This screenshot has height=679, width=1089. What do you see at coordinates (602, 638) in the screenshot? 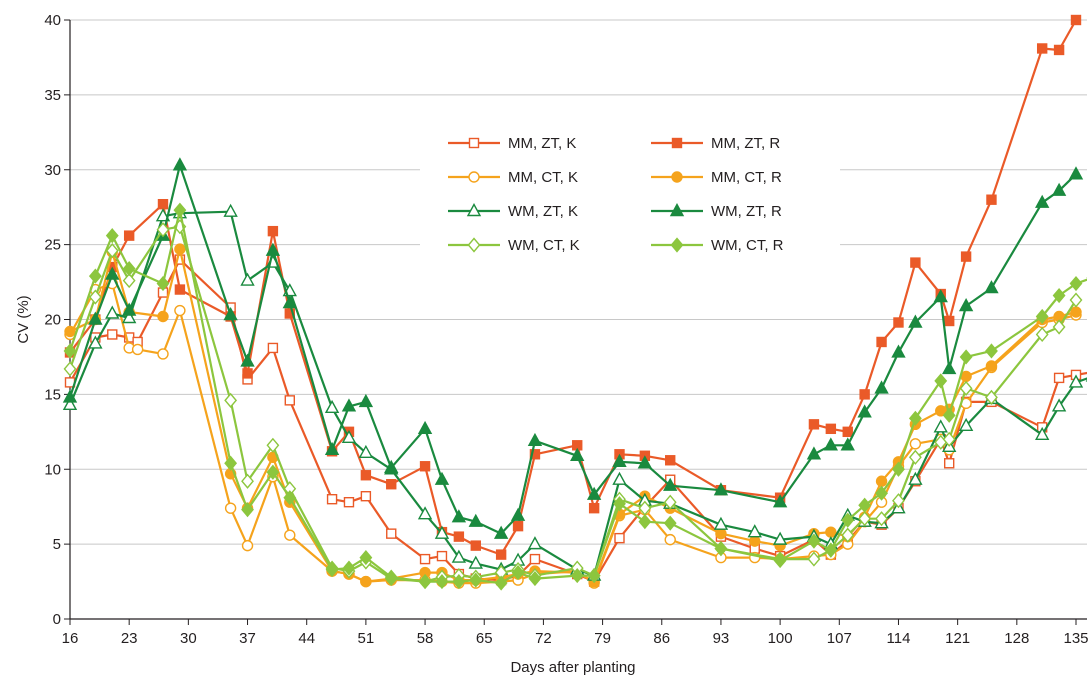
I see `x-tick-label: 79` at bounding box center [602, 638].